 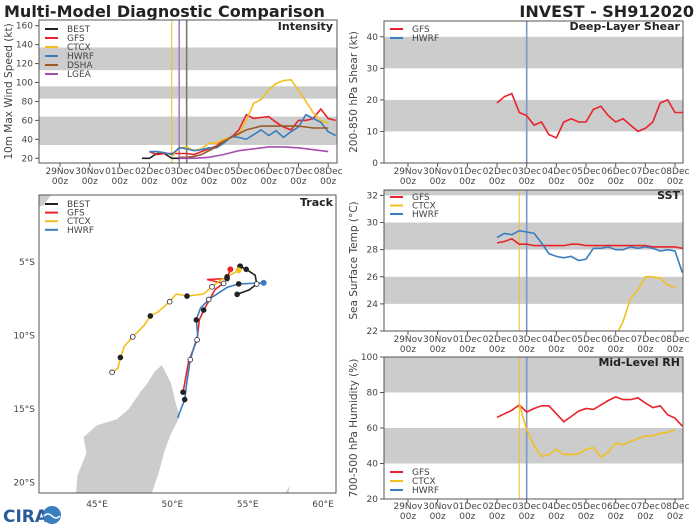 I want to click on storm-title: INVEST - SH912020, so click(x=606, y=11).